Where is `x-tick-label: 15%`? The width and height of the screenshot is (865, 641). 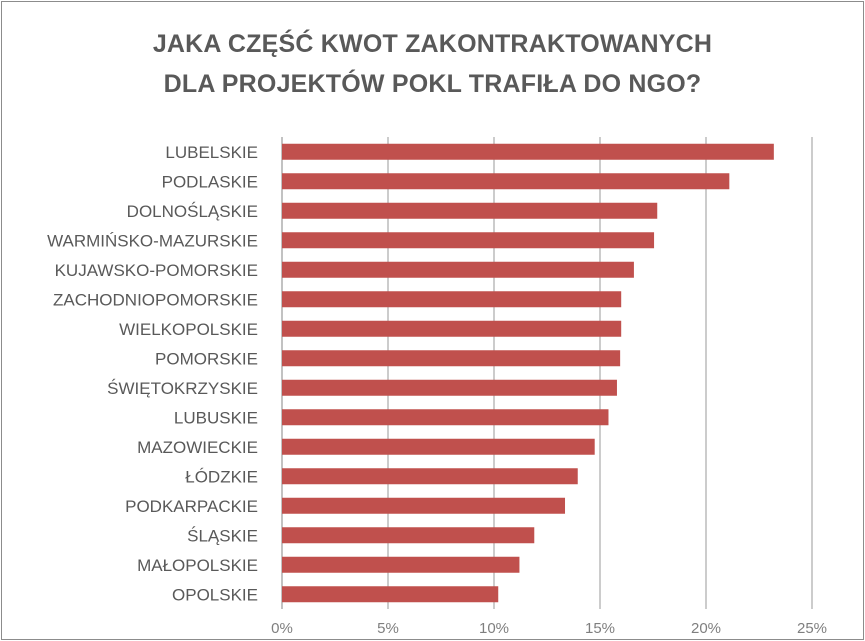
x-tick-label: 15% is located at coordinates (600, 628).